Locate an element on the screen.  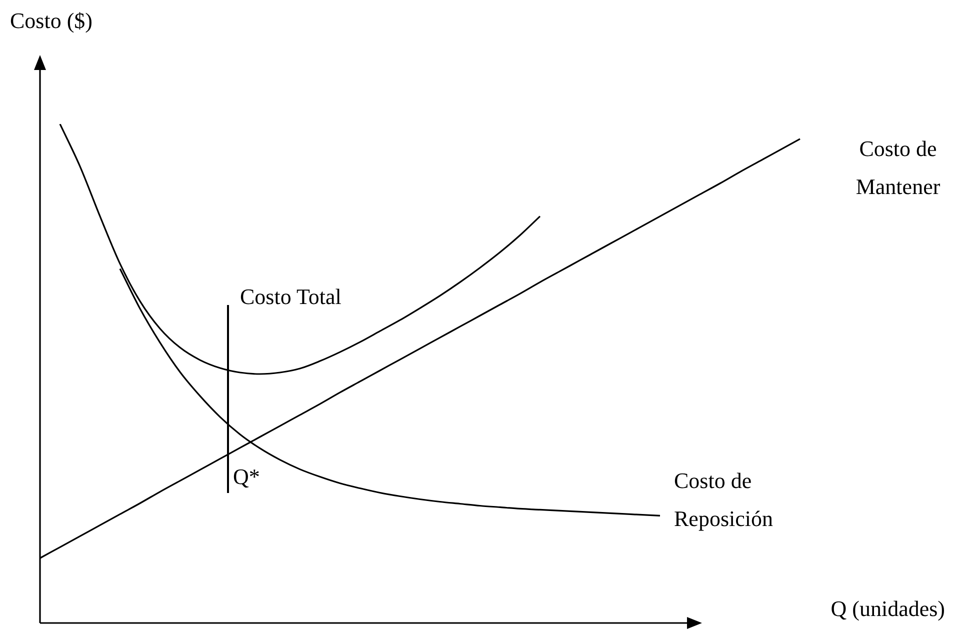
series-label: Costo Total is located at coordinates (291, 296).